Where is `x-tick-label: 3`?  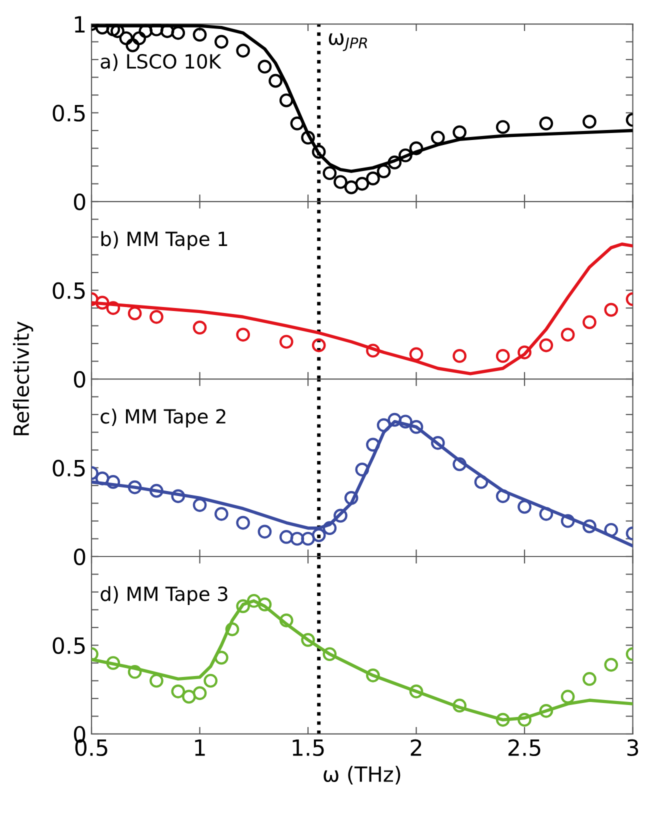 x-tick-label: 3 is located at coordinates (632, 747).